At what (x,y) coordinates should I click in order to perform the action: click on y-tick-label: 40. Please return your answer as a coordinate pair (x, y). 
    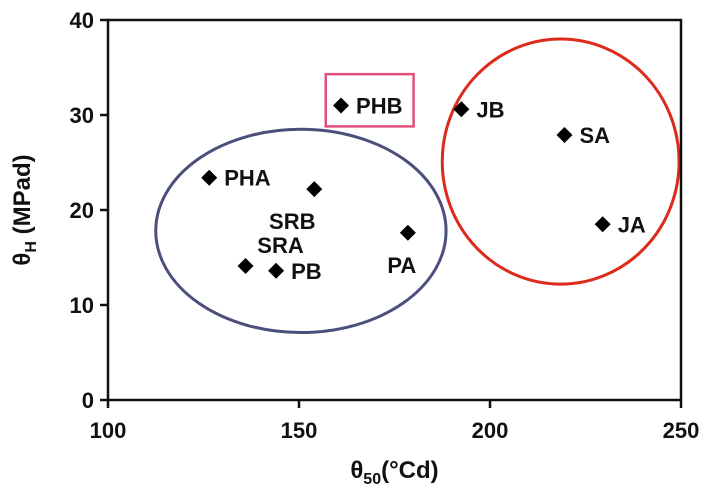
    Looking at the image, I should click on (82, 20).